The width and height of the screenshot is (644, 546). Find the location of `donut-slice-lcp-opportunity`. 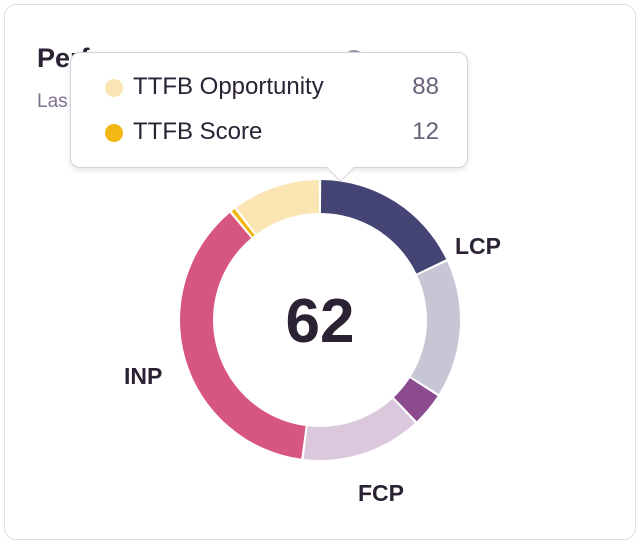

donut-slice-lcp-opportunity is located at coordinates (435, 327).